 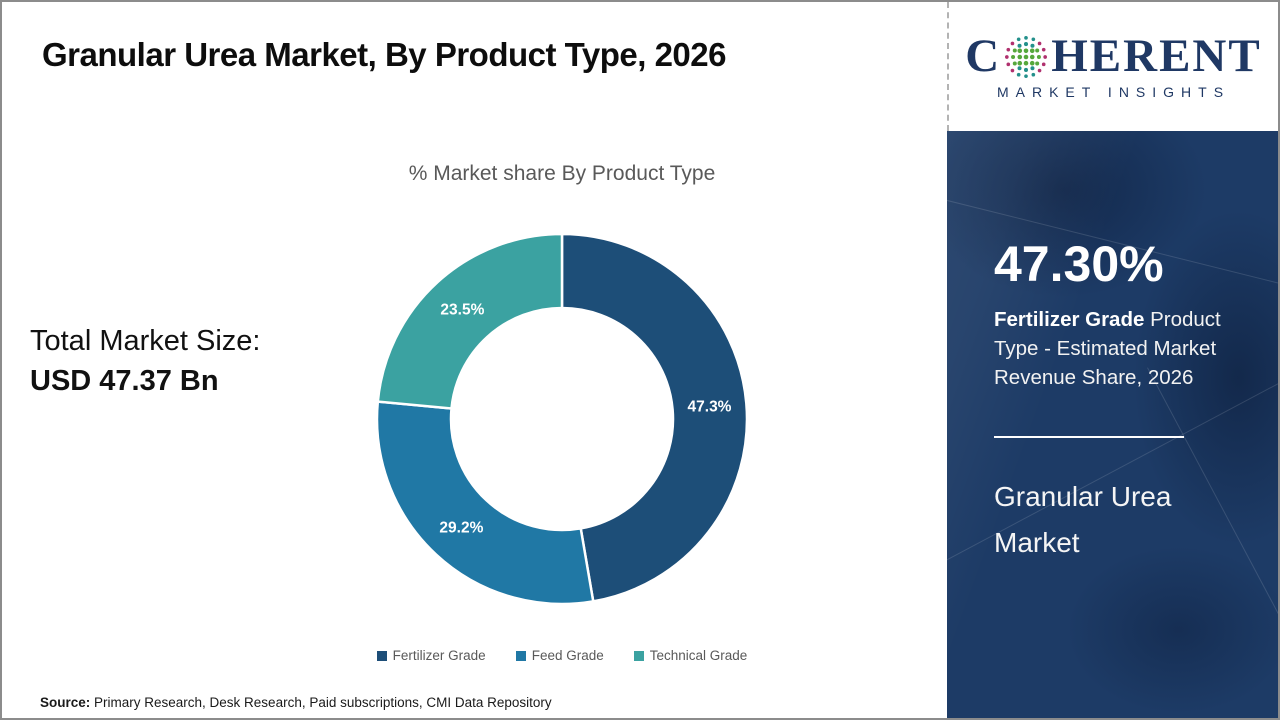 I want to click on legend-label: Feed Grade, so click(x=567, y=655).